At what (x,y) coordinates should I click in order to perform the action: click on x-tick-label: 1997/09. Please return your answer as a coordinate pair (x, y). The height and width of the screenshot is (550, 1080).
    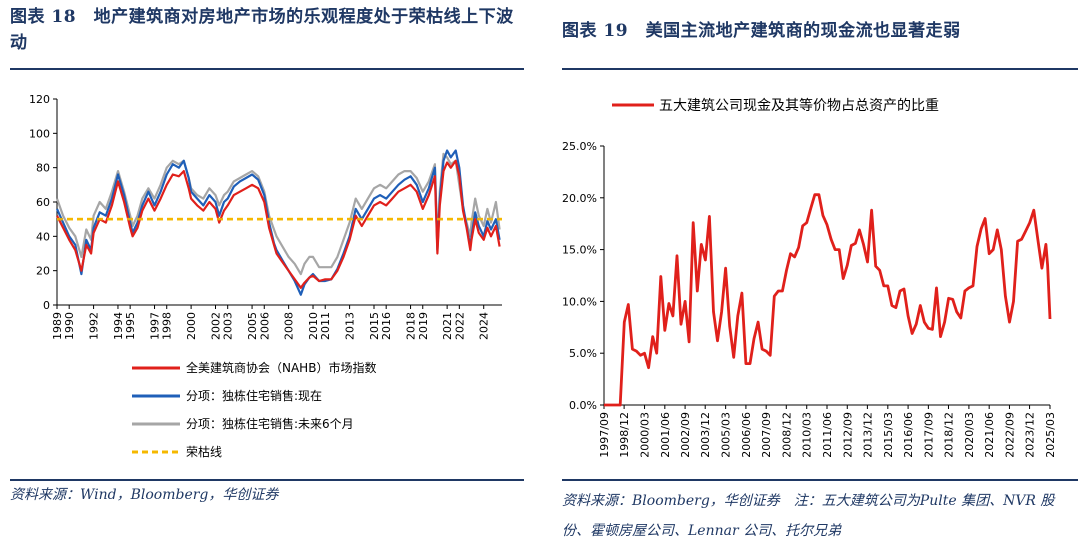
    Looking at the image, I should click on (604, 435).